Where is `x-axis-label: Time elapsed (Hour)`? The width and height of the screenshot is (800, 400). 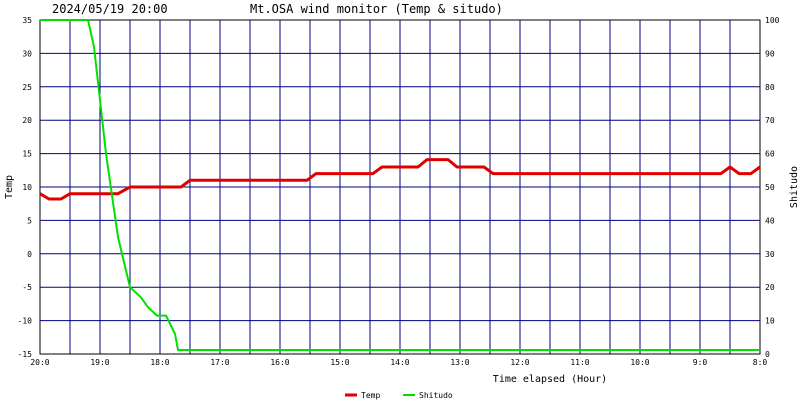 x-axis-label: Time elapsed (Hour) is located at coordinates (550, 379).